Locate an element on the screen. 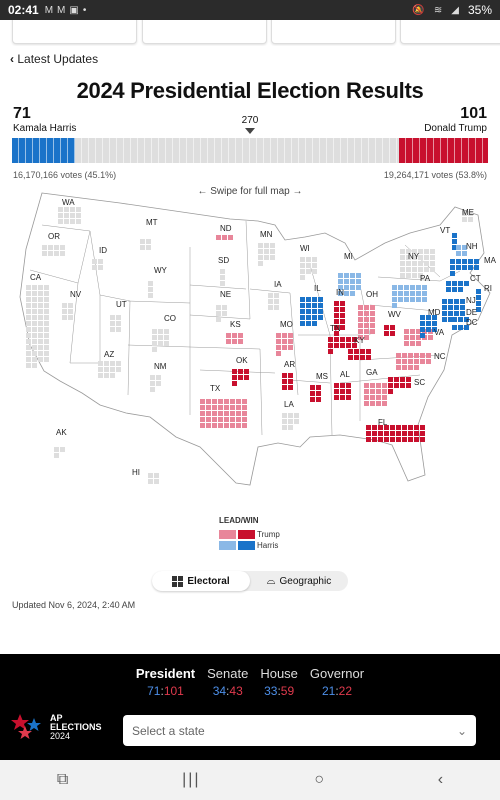 This screenshot has width=500, height=800. state-square-mo is located at coordinates (290, 347).